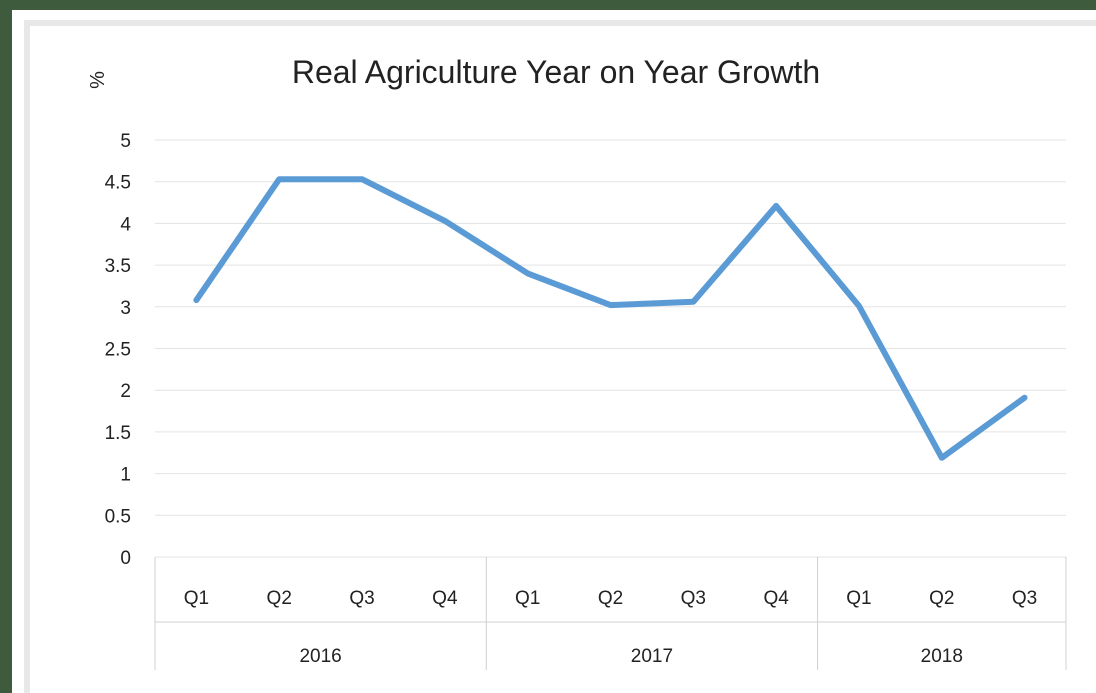 This screenshot has height=693, width=1096. Describe the element at coordinates (118, 266) in the screenshot. I see `y-tick-label: 3.5` at that location.